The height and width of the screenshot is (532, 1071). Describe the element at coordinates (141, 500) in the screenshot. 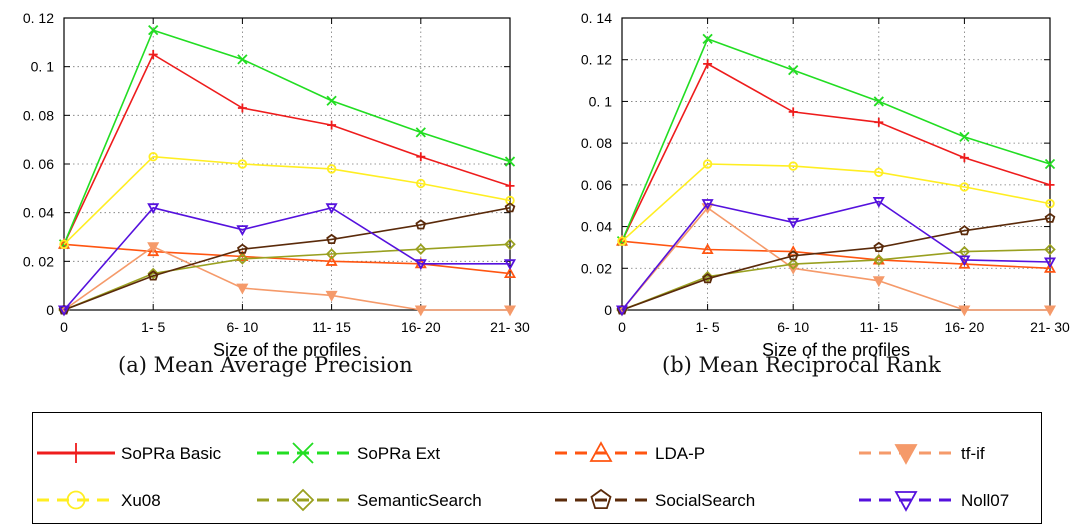

I see `legend-label: Xu08` at that location.